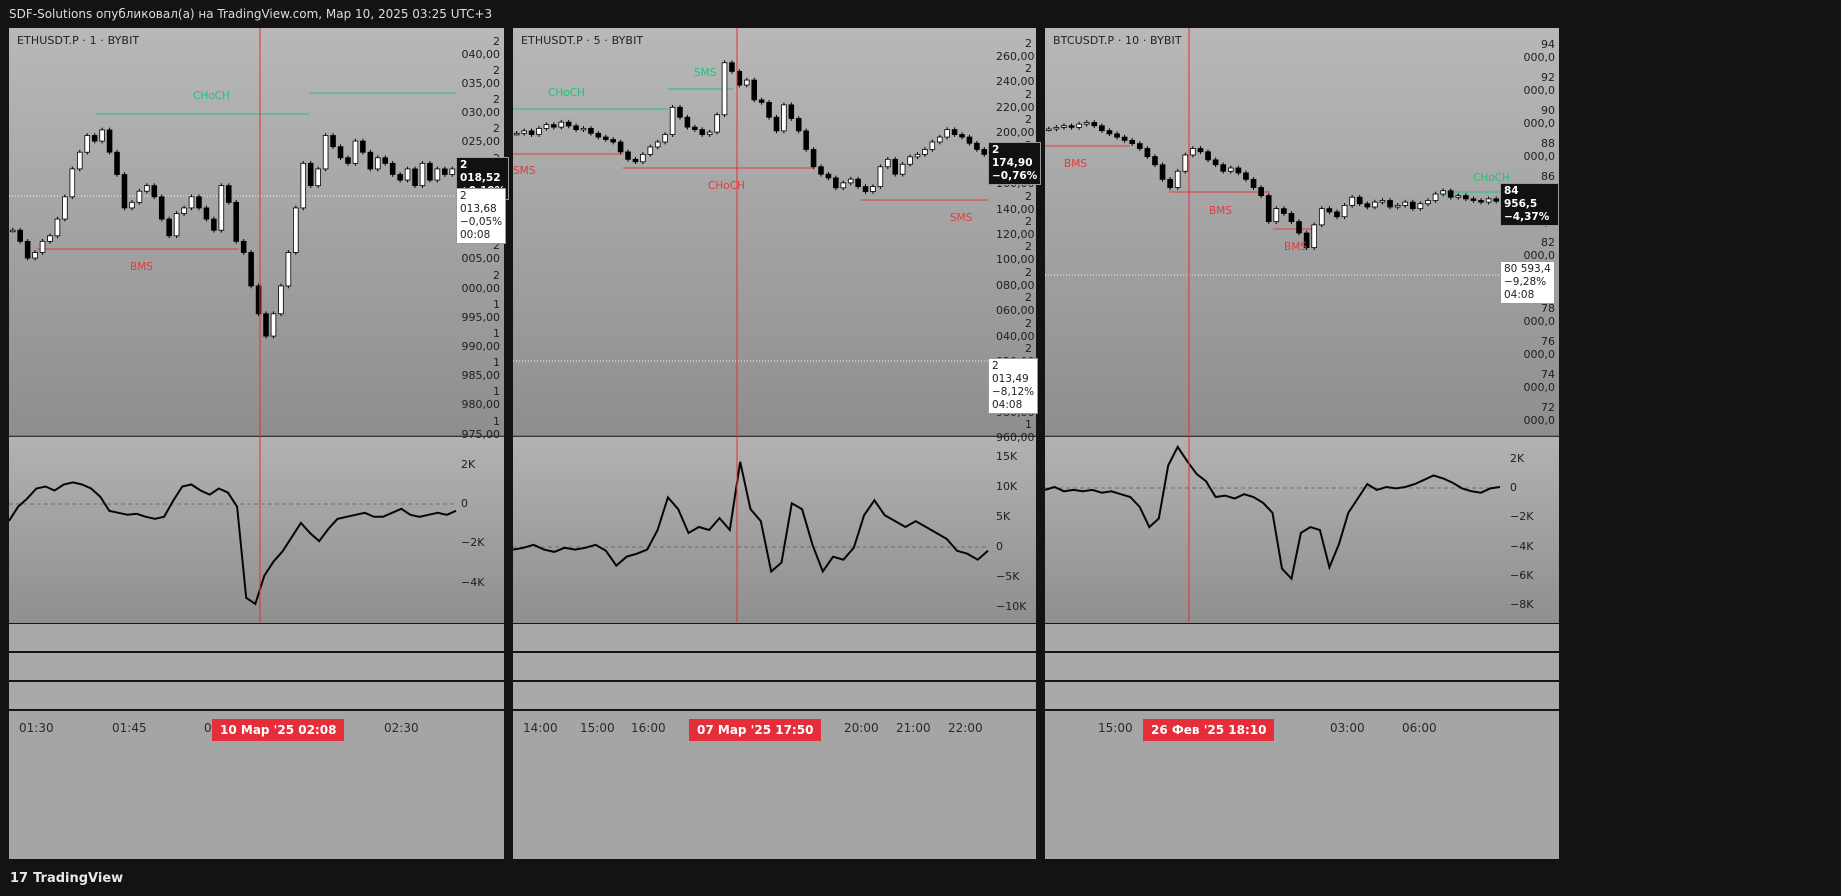  Describe the element at coordinates (1012, 156) in the screenshot. I see `last-price-value: 2 174,90` at that location.